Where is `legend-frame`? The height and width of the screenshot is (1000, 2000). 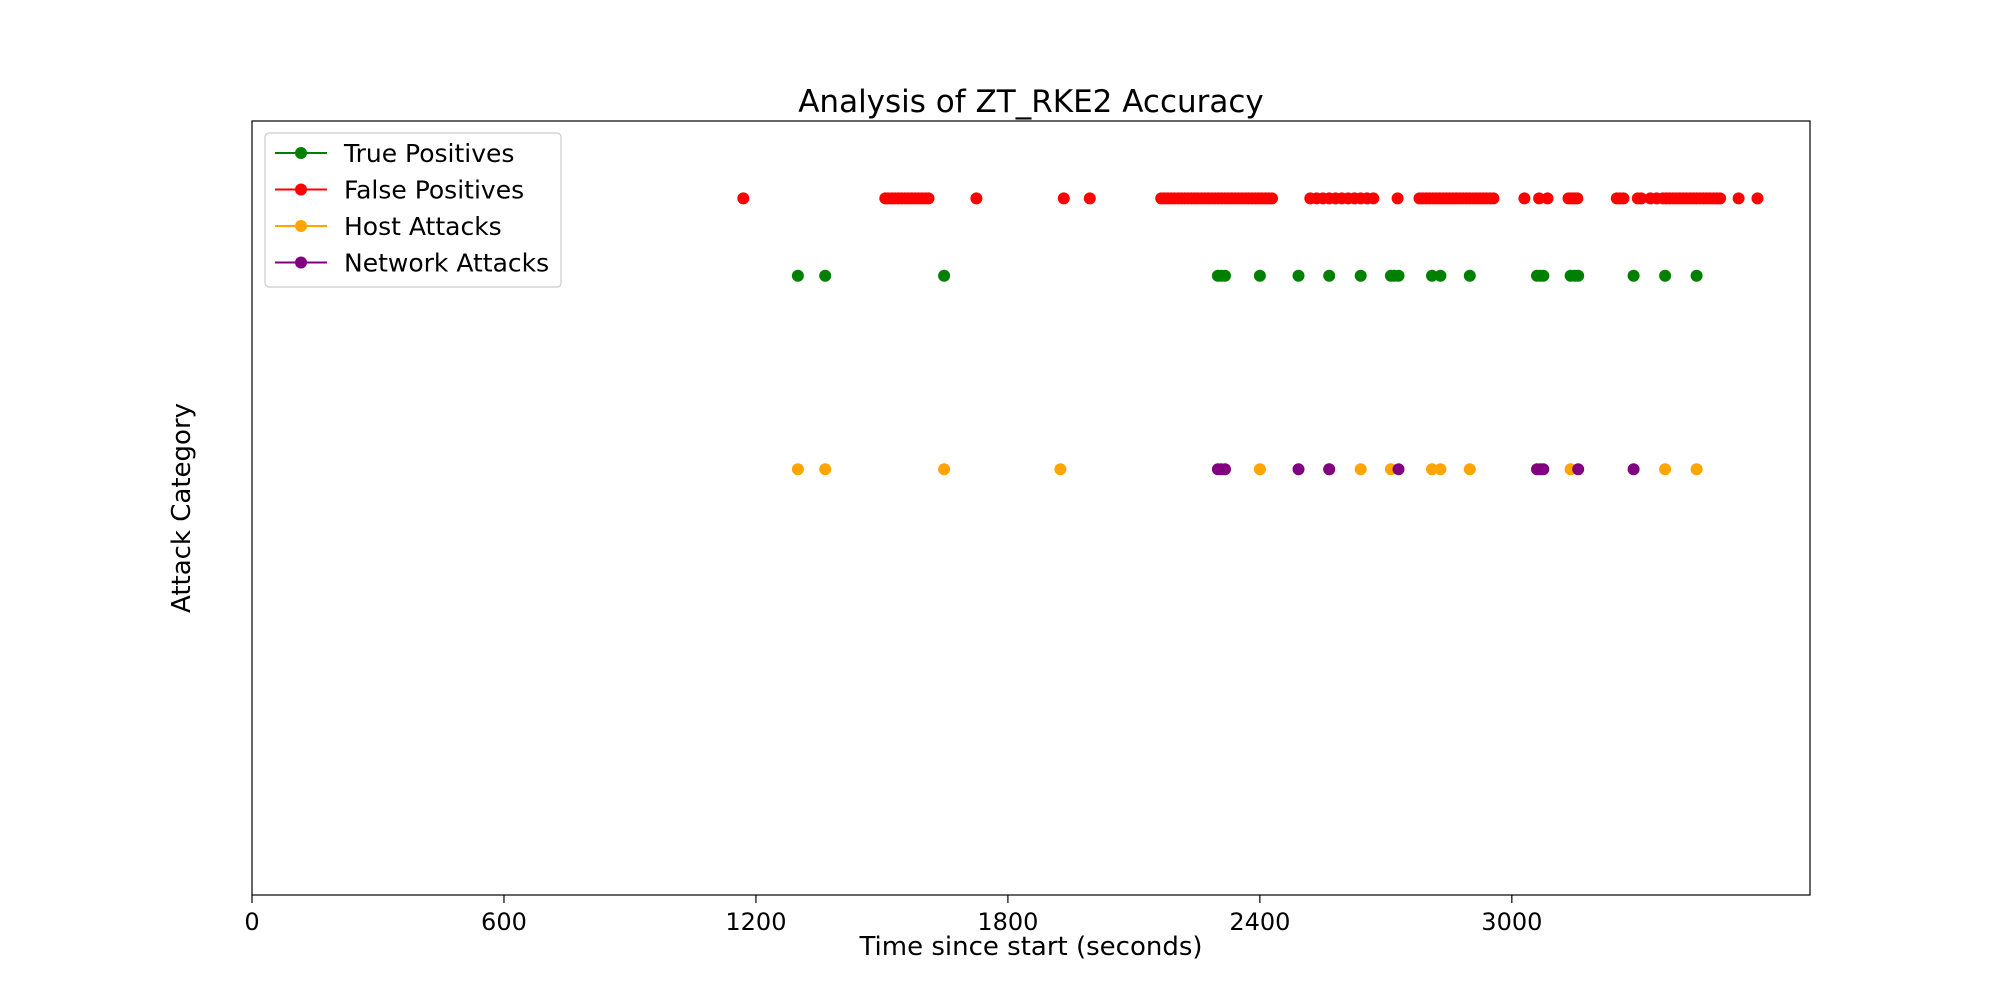 legend-frame is located at coordinates (413, 210).